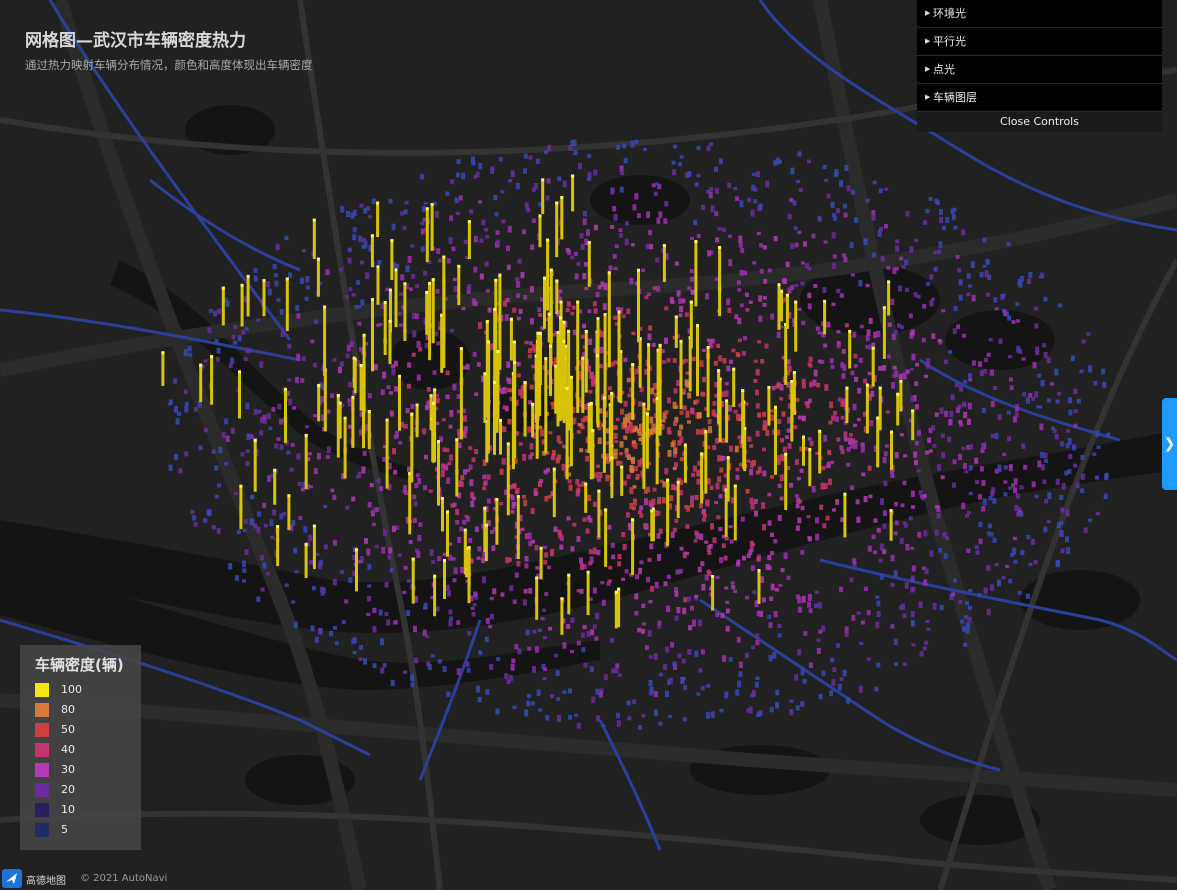 The height and width of the screenshot is (890, 1177). I want to click on amap-logo-icon, so click(12, 878).